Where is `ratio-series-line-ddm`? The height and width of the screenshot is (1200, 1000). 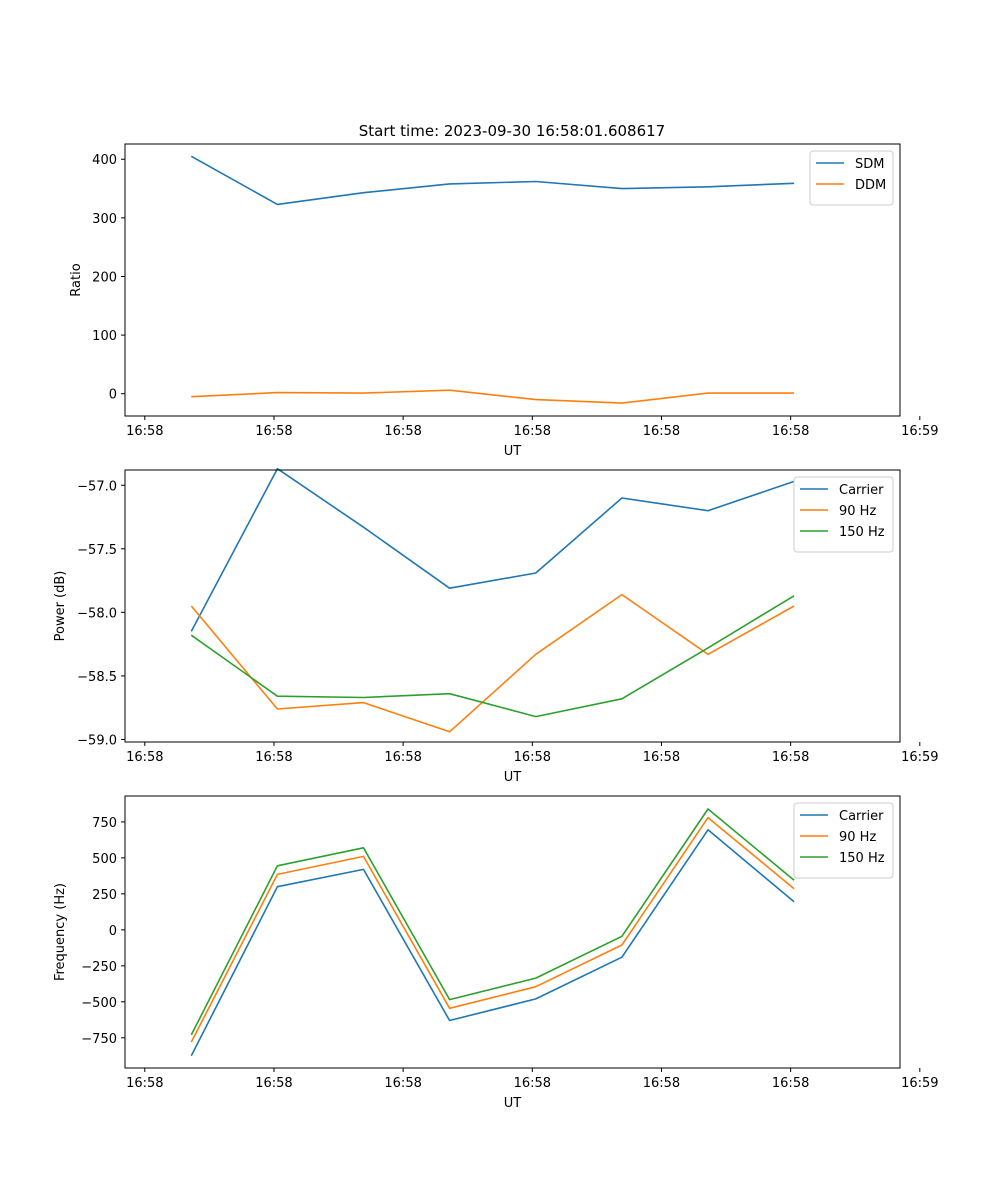 ratio-series-line-ddm is located at coordinates (493, 396).